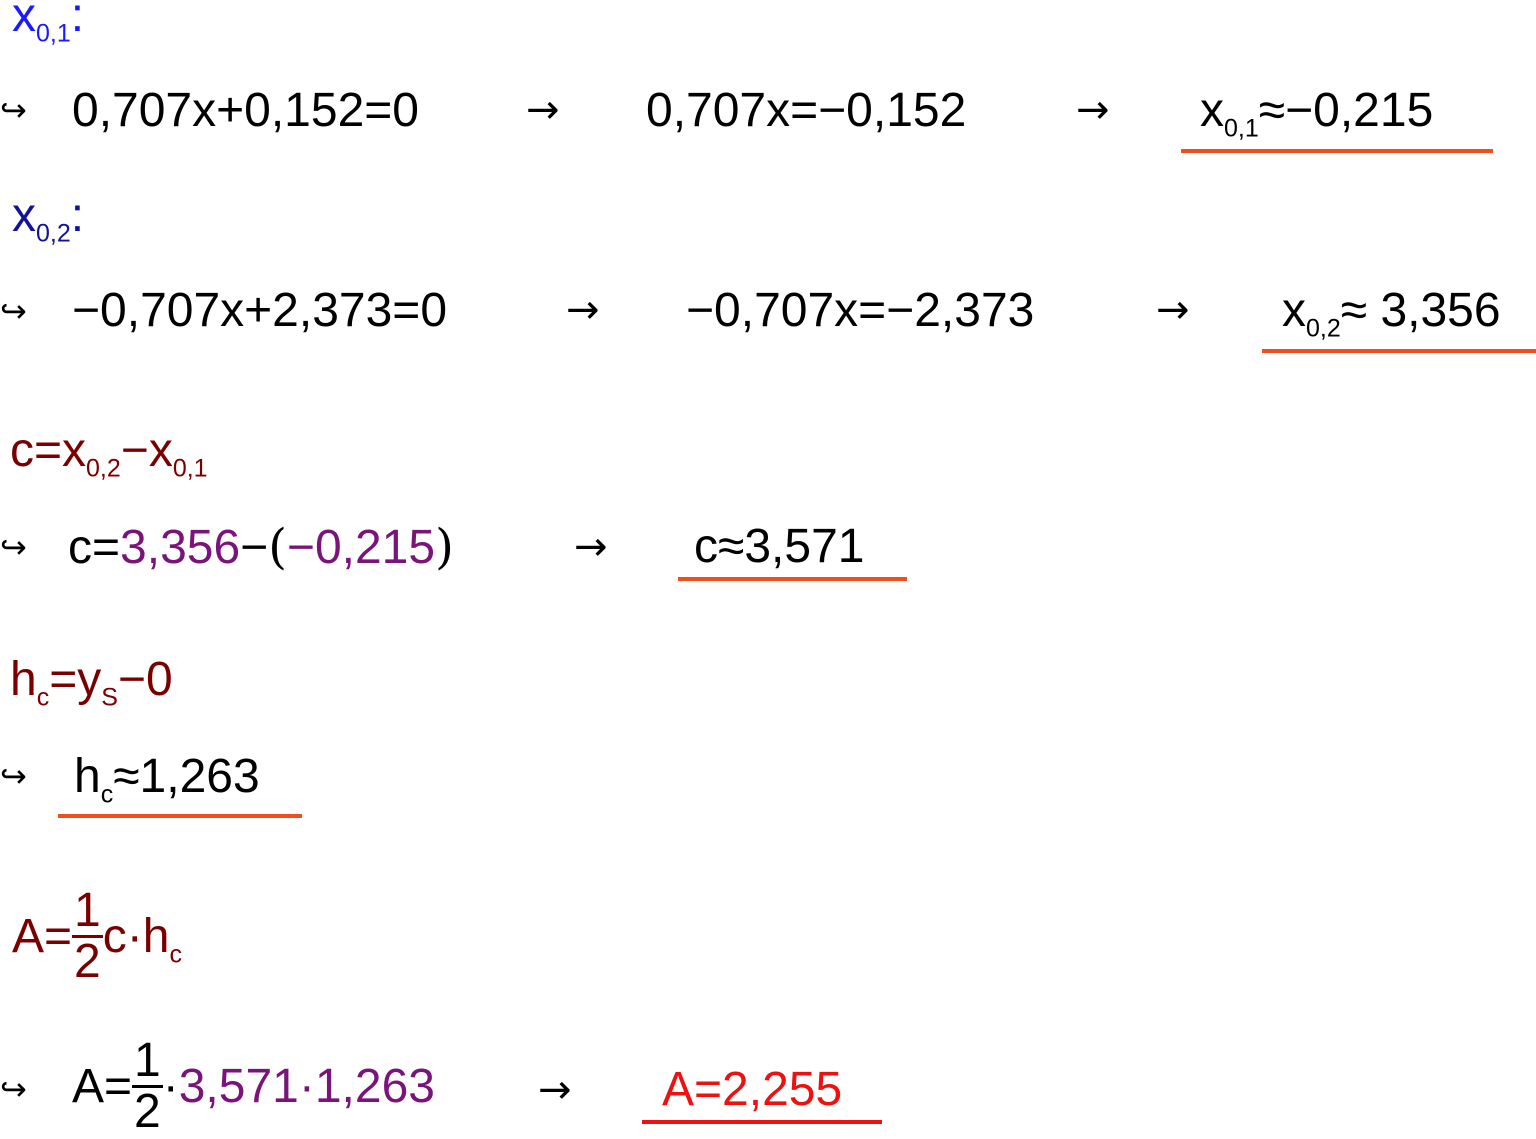 This screenshot has height=1139, width=1536. I want to click on label-x02: x0,2:, so click(48, 219).